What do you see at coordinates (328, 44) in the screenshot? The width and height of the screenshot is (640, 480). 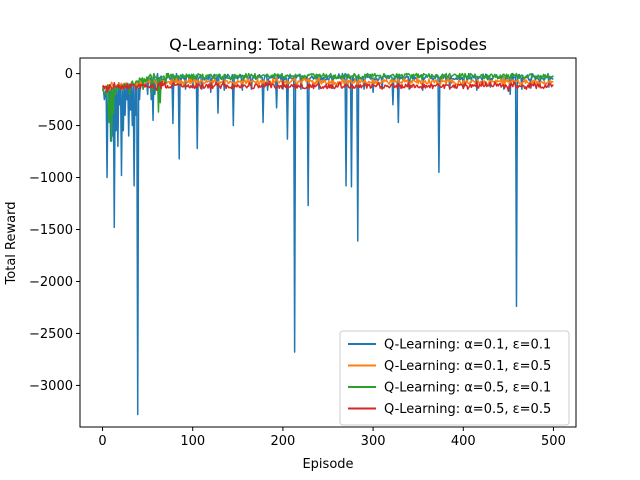 I see `chart-title: Q-Learning: Total Reward over Episodes` at bounding box center [328, 44].